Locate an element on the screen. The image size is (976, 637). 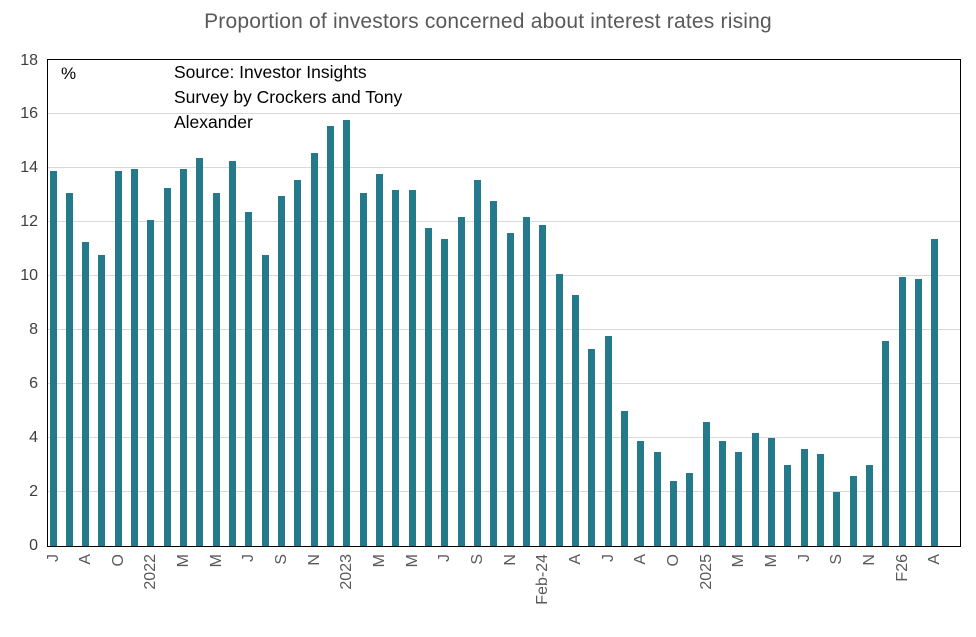
y-axis-label: 18 is located at coordinates (29, 60).